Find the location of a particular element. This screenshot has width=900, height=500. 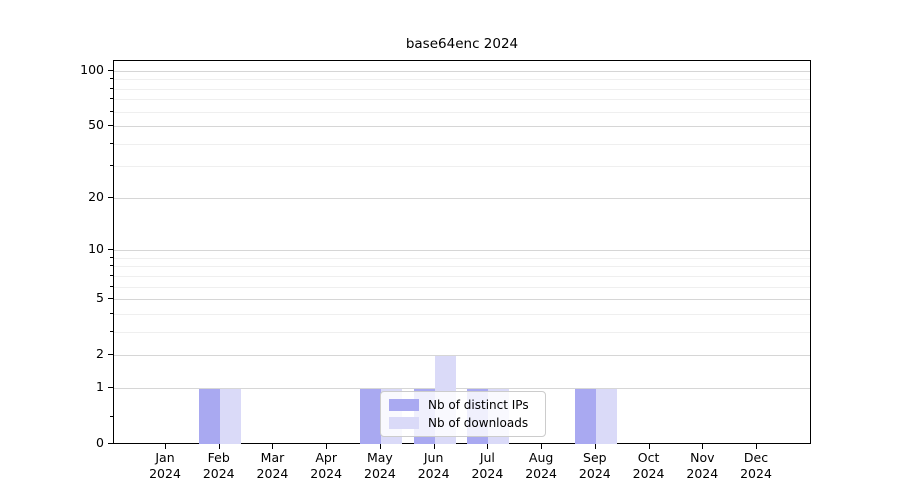

x-tick-year-jun: 2024 is located at coordinates (433, 473).